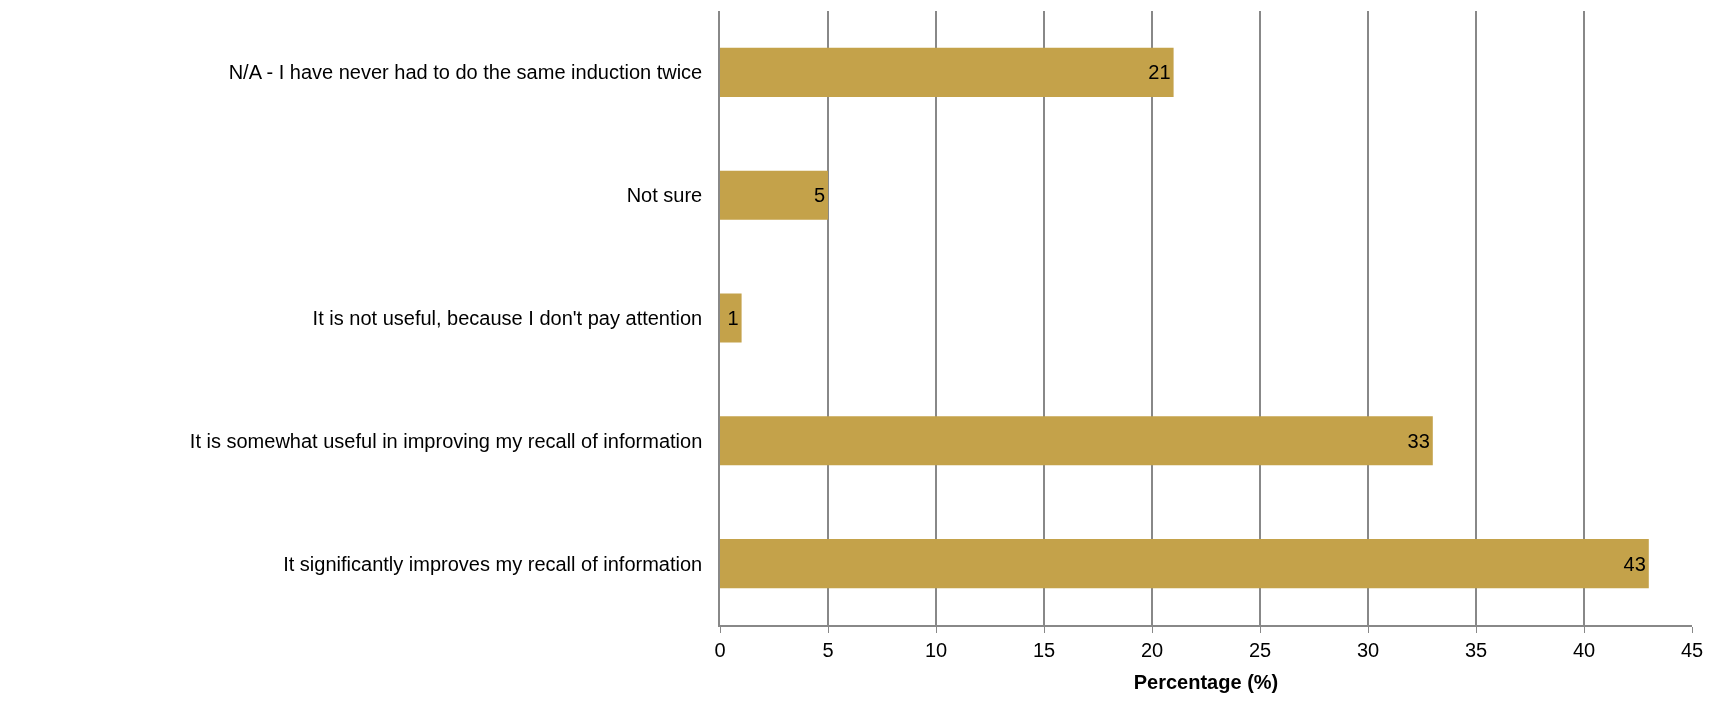 The width and height of the screenshot is (1718, 712). Describe the element at coordinates (664, 195) in the screenshot. I see `y-tick-label: Not sure` at that location.